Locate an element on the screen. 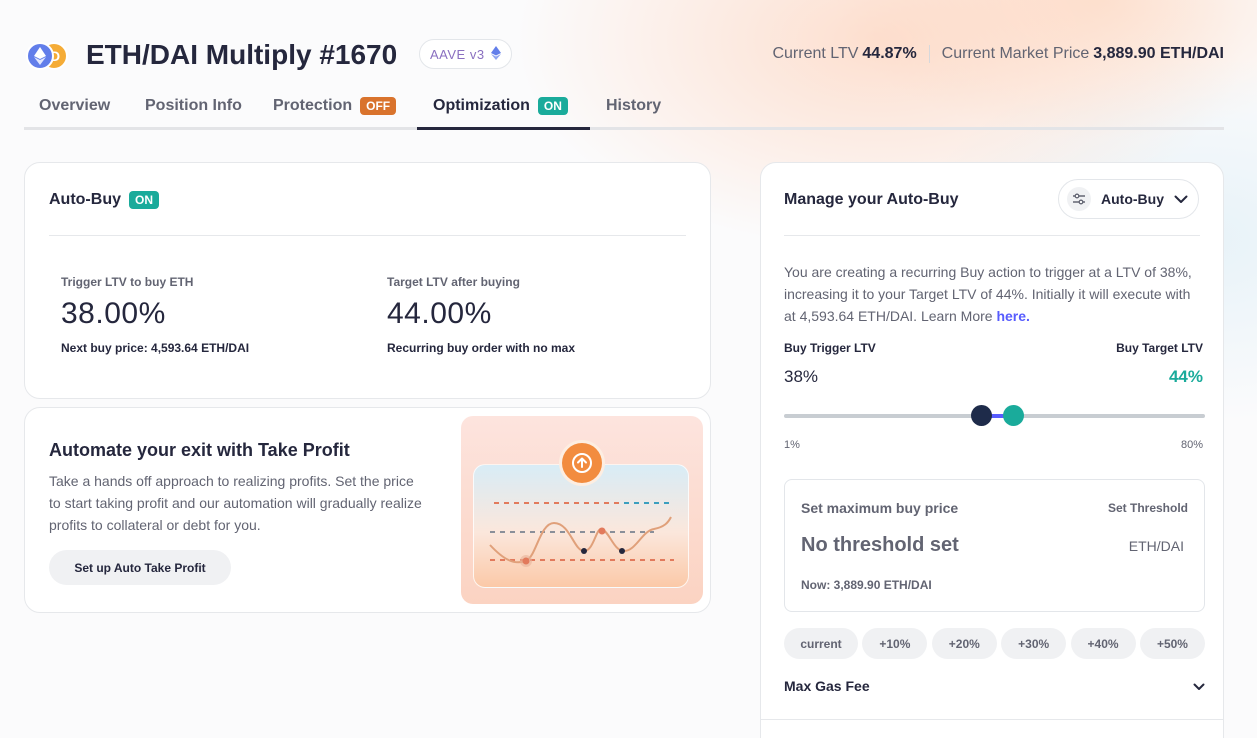 The height and width of the screenshot is (738, 1257). take-profit-title: Automate your exit with Take Profit is located at coordinates (199, 450).